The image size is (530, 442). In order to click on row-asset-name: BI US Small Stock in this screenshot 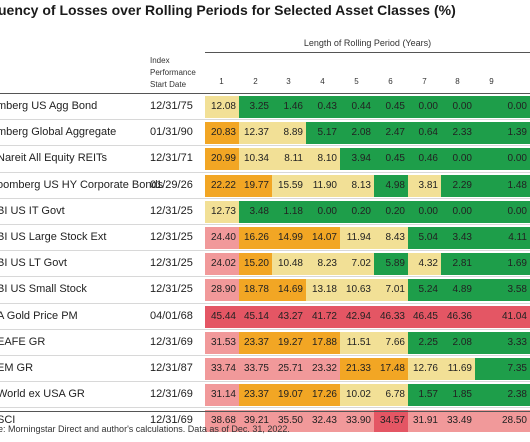, I will do `click(43, 289)`.